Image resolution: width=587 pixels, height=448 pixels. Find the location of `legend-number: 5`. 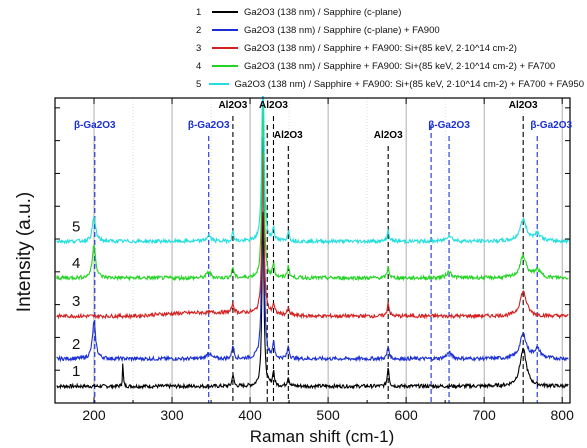

legend-number: 5 is located at coordinates (199, 84).